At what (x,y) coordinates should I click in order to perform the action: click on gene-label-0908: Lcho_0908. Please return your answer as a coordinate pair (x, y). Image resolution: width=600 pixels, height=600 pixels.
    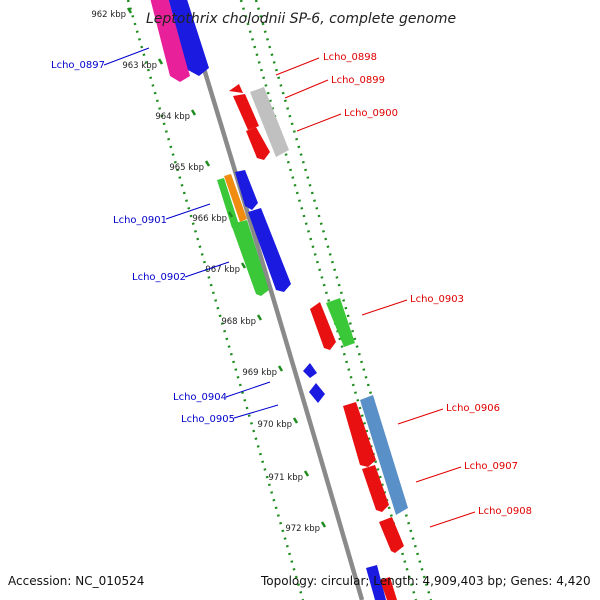
    Looking at the image, I should click on (505, 511).